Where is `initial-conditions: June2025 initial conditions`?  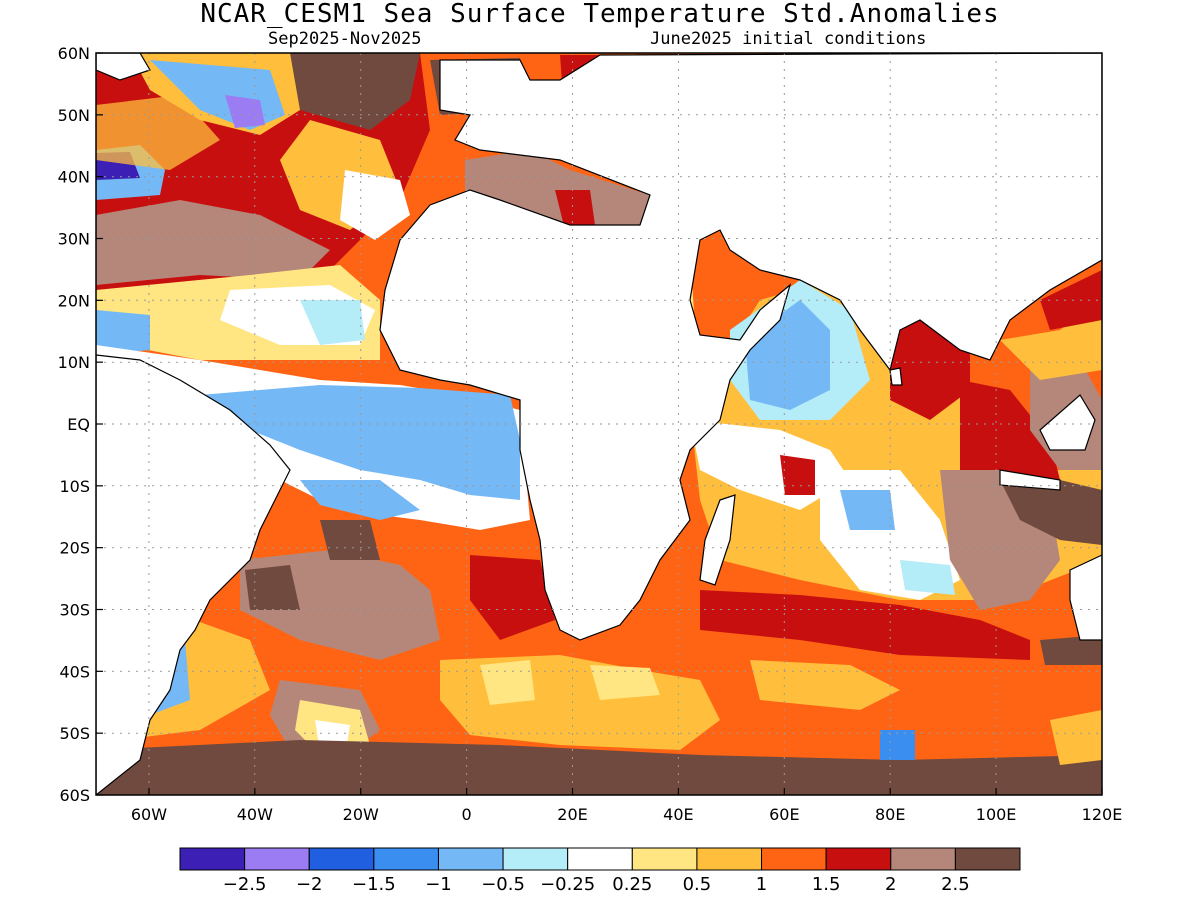
initial-conditions: June2025 initial conditions is located at coordinates (788, 39).